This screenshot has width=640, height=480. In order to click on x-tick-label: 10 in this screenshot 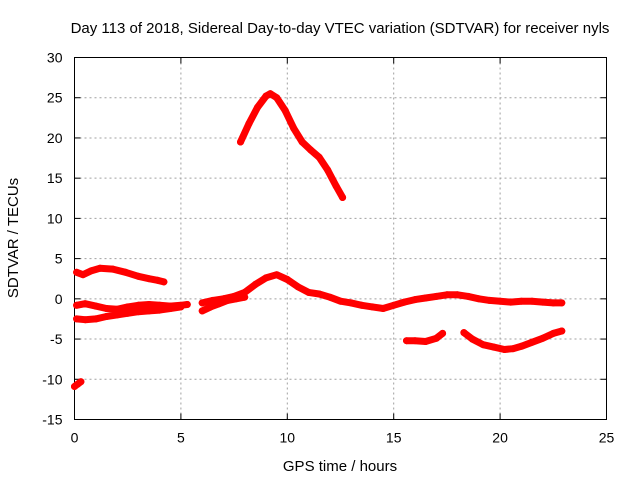, I will do `click(288, 438)`.